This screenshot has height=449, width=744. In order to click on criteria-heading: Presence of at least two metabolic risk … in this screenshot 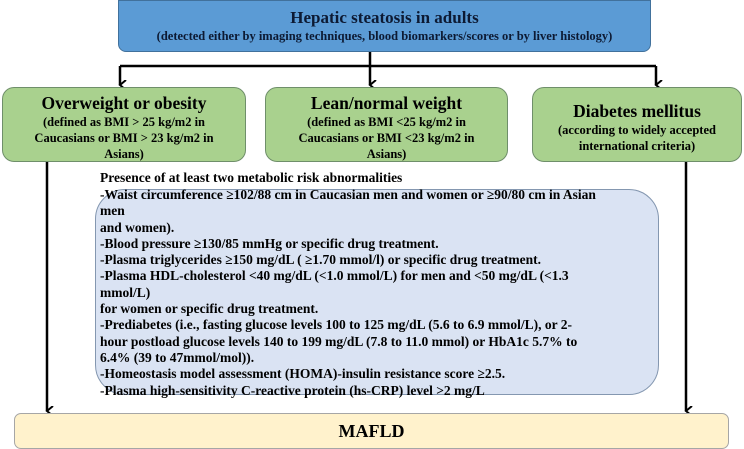, I will do `click(251, 177)`.